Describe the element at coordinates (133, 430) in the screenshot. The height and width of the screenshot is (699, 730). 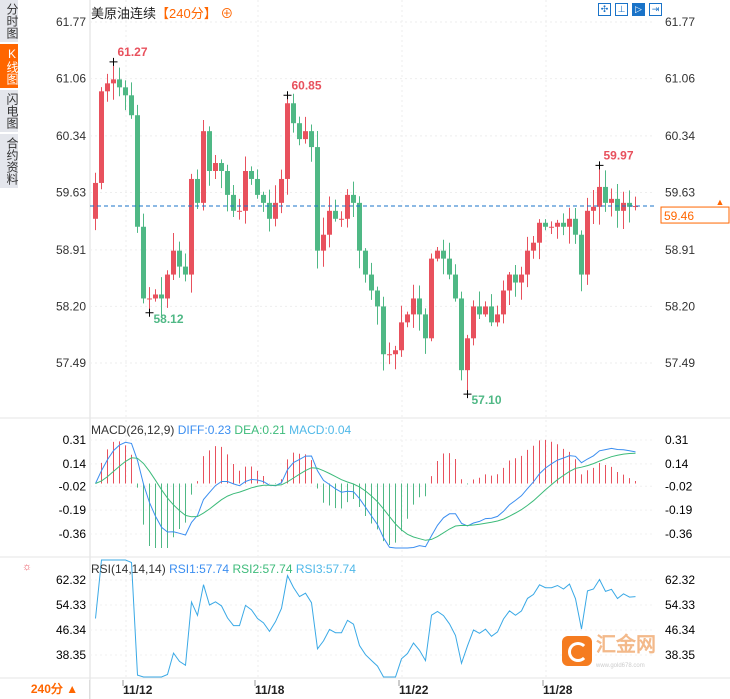
I see `macd-label: MACD(26,12,9)` at that location.